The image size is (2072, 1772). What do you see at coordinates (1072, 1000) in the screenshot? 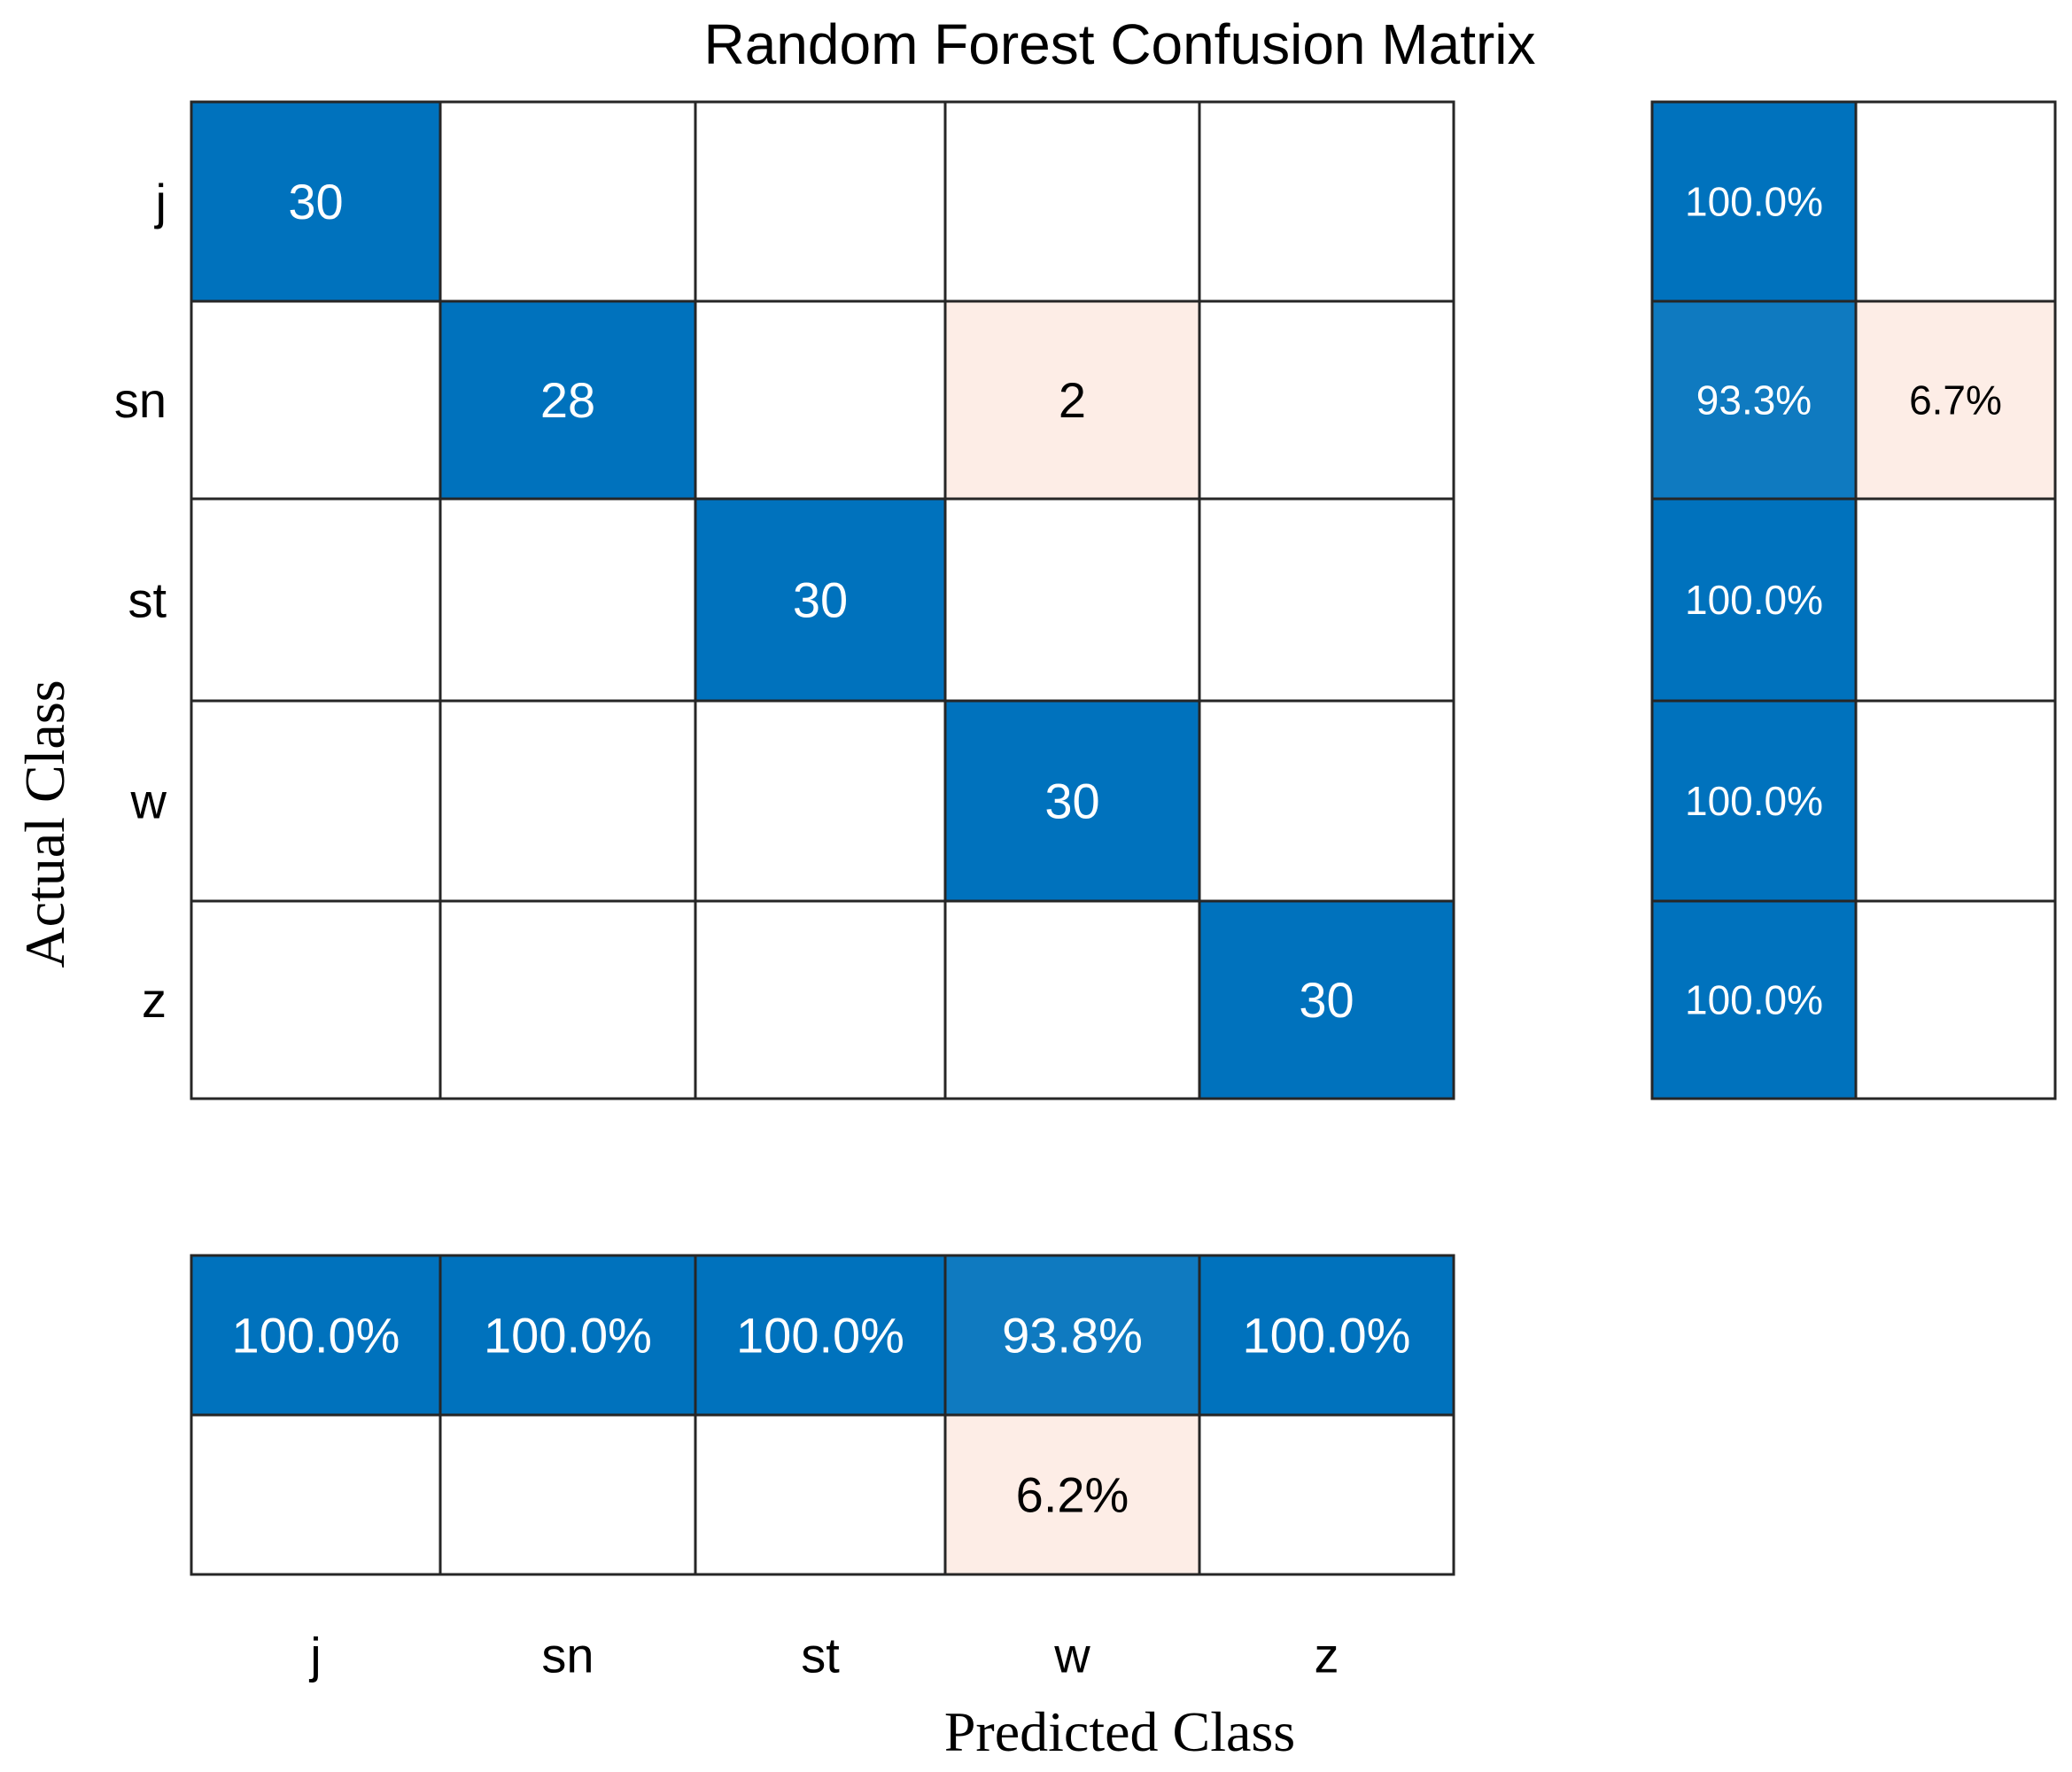
I see `matrix-cell-z-w` at bounding box center [1072, 1000].